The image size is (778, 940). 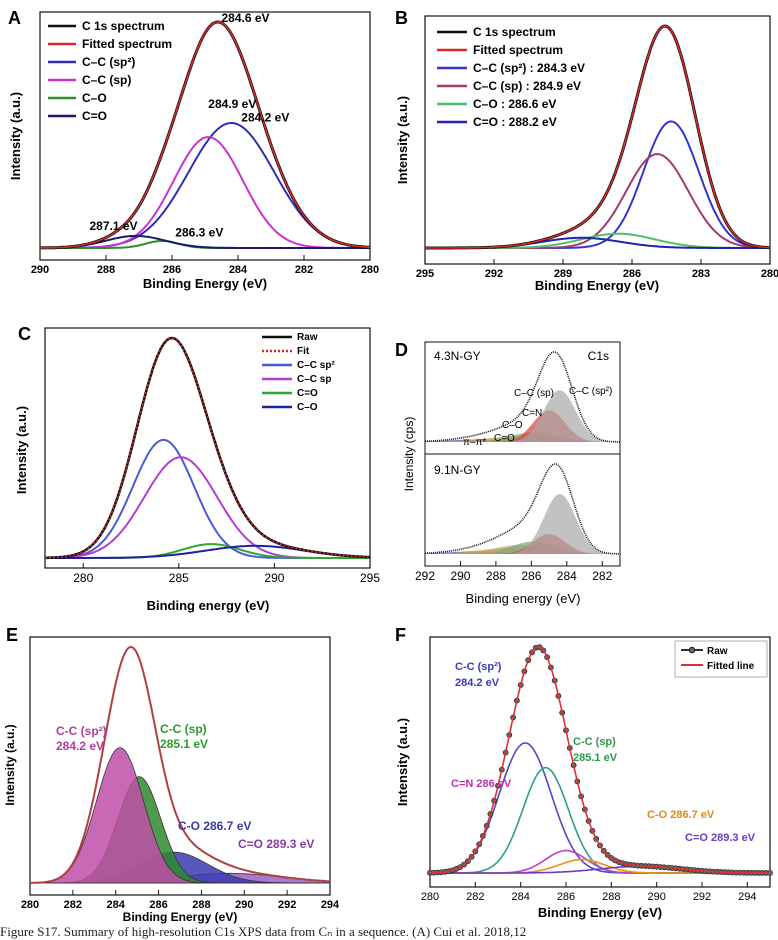 I want to click on panel-label-e: E, so click(x=12, y=635).